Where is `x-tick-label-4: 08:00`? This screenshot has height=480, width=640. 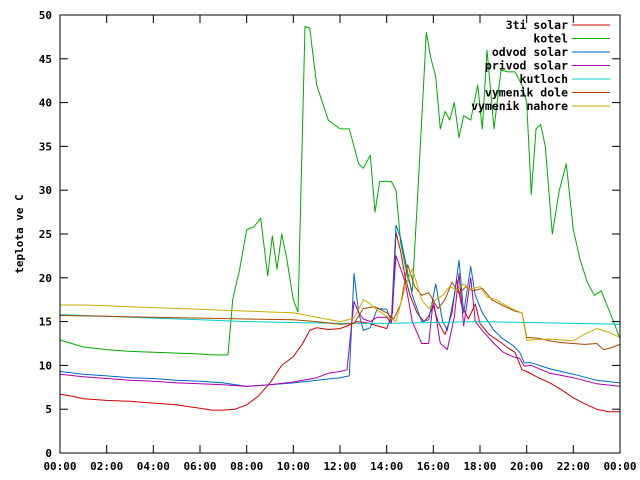 x-tick-label-4: 08:00 is located at coordinates (246, 466).